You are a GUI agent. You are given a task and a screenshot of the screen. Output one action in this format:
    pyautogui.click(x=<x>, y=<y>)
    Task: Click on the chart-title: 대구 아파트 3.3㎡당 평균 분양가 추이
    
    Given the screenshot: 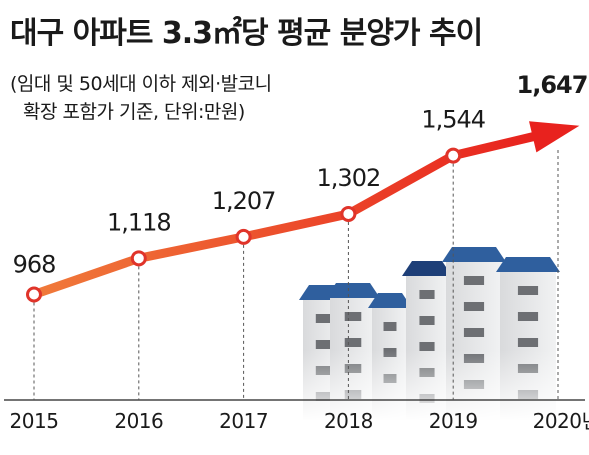 What is the action you would take?
    pyautogui.click(x=246, y=33)
    